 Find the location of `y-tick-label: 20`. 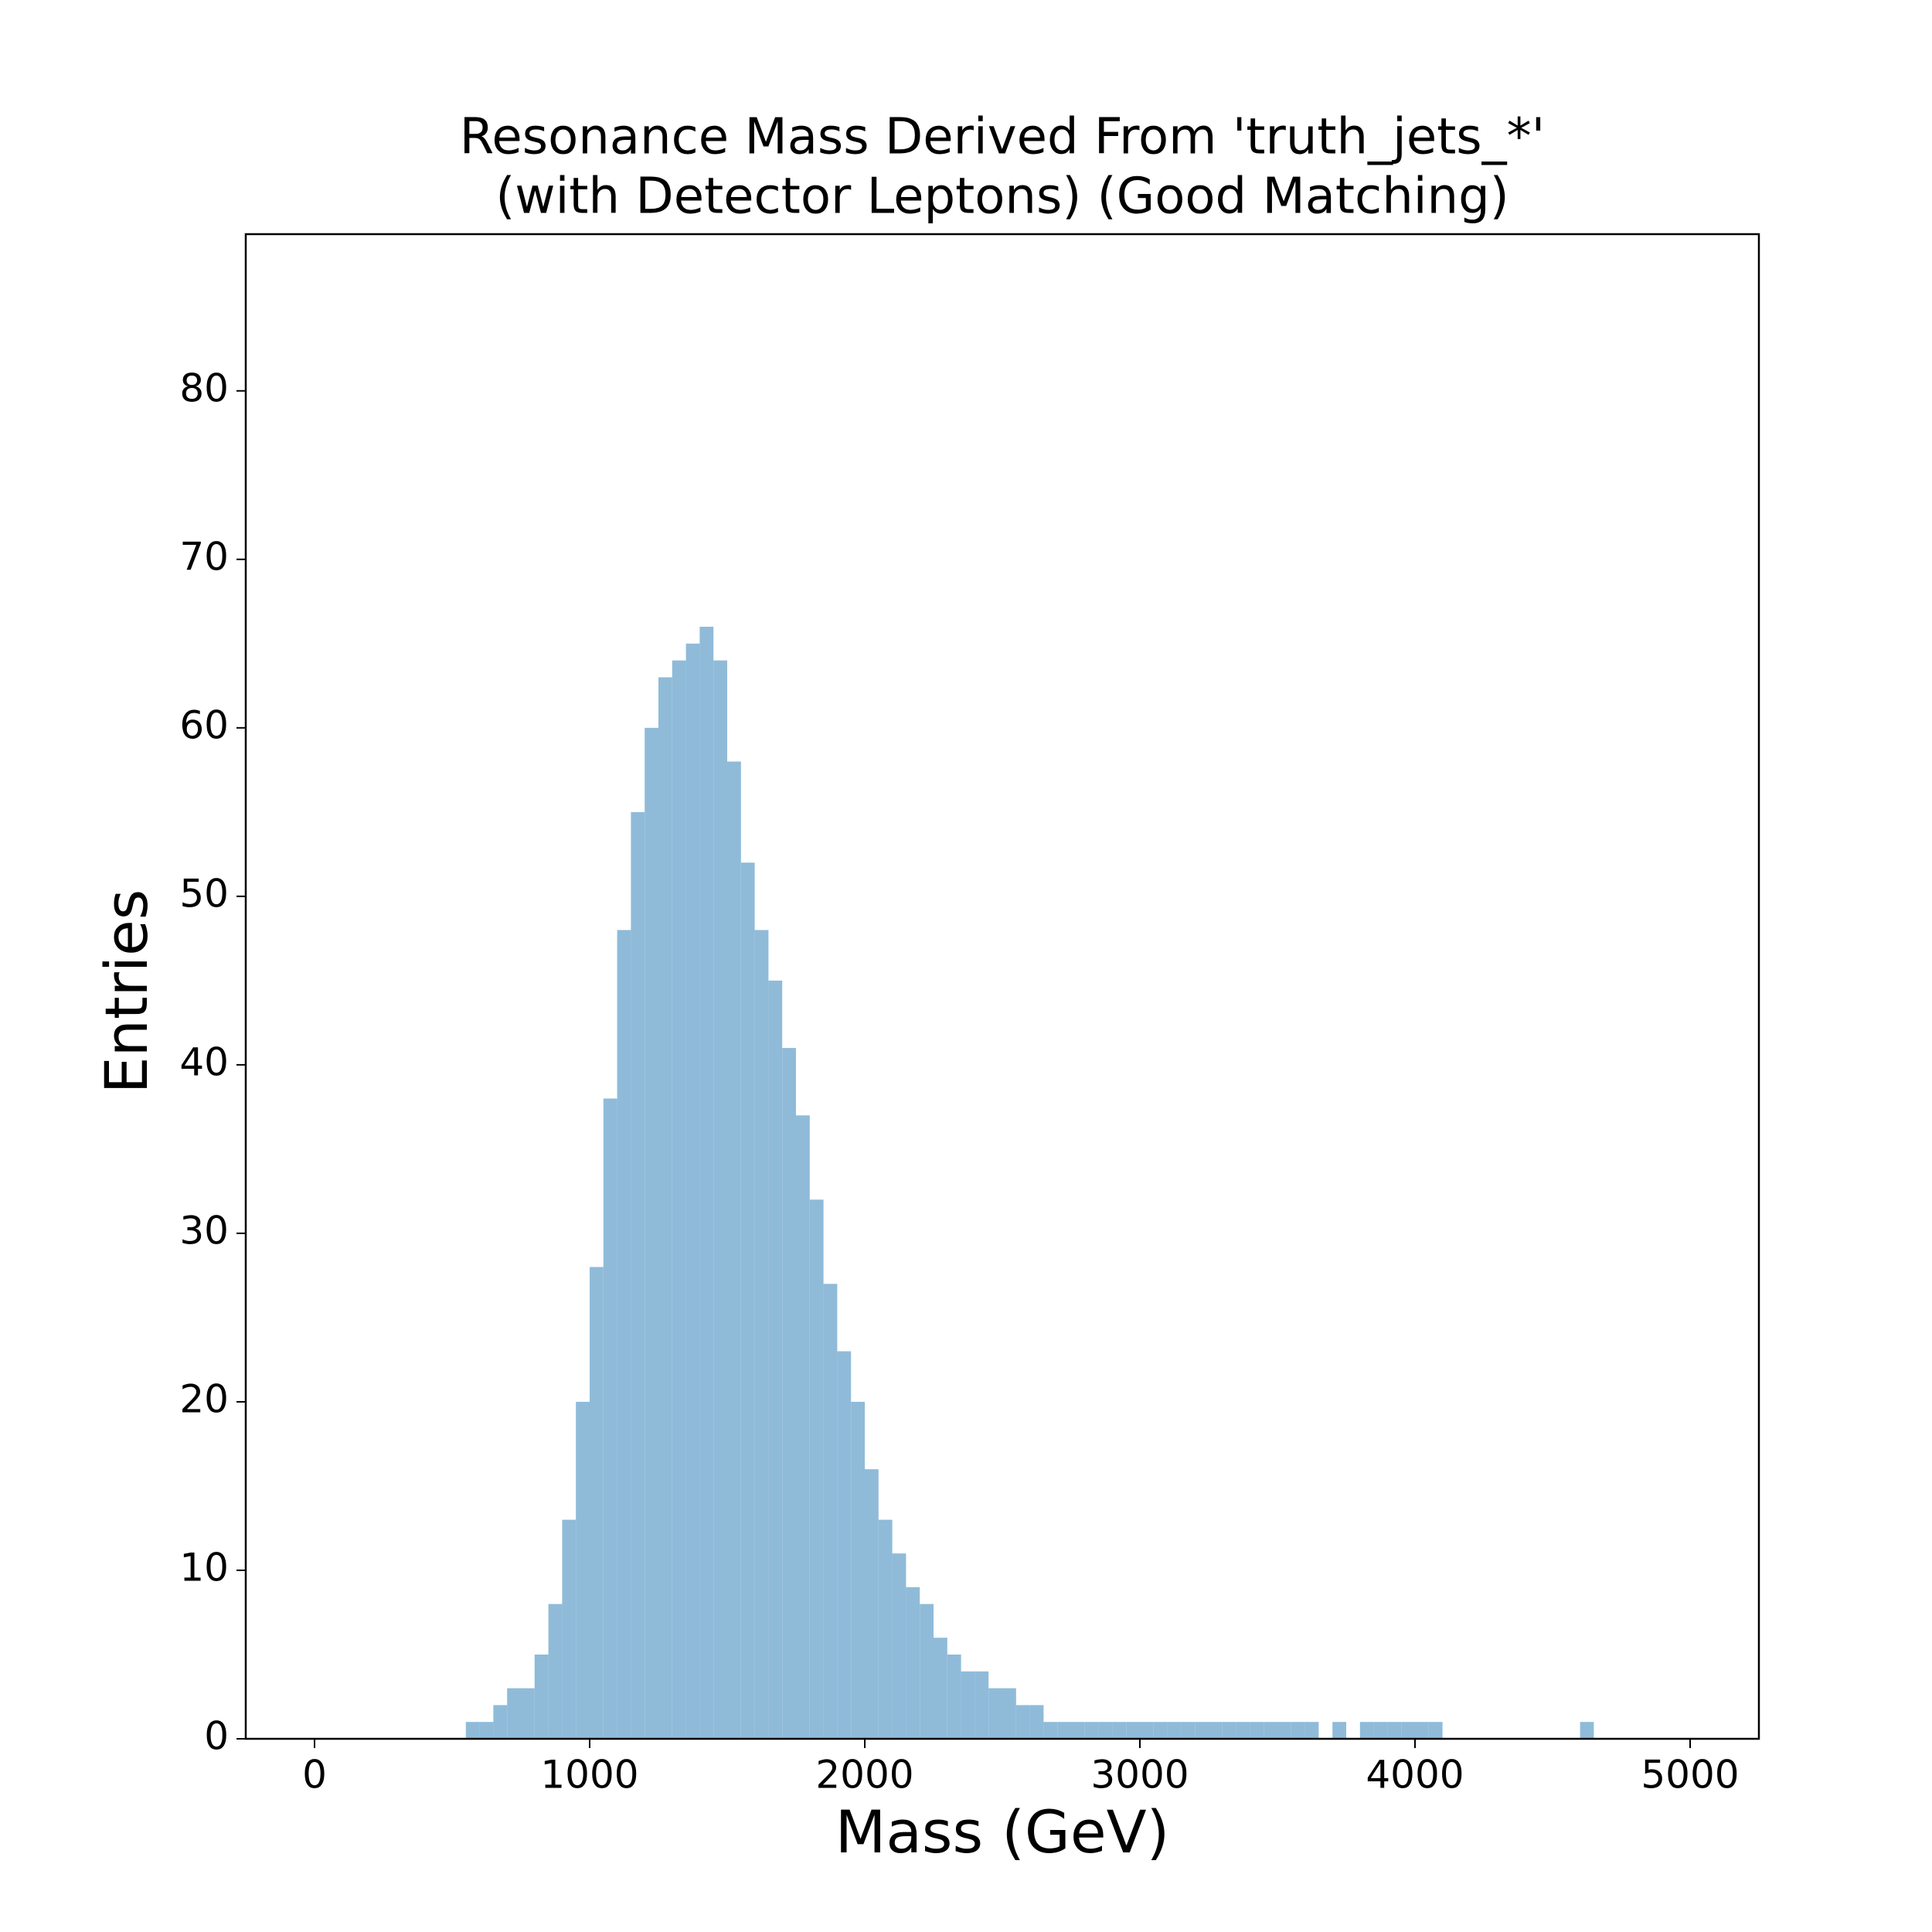

y-tick-label: 20 is located at coordinates (204, 1398).